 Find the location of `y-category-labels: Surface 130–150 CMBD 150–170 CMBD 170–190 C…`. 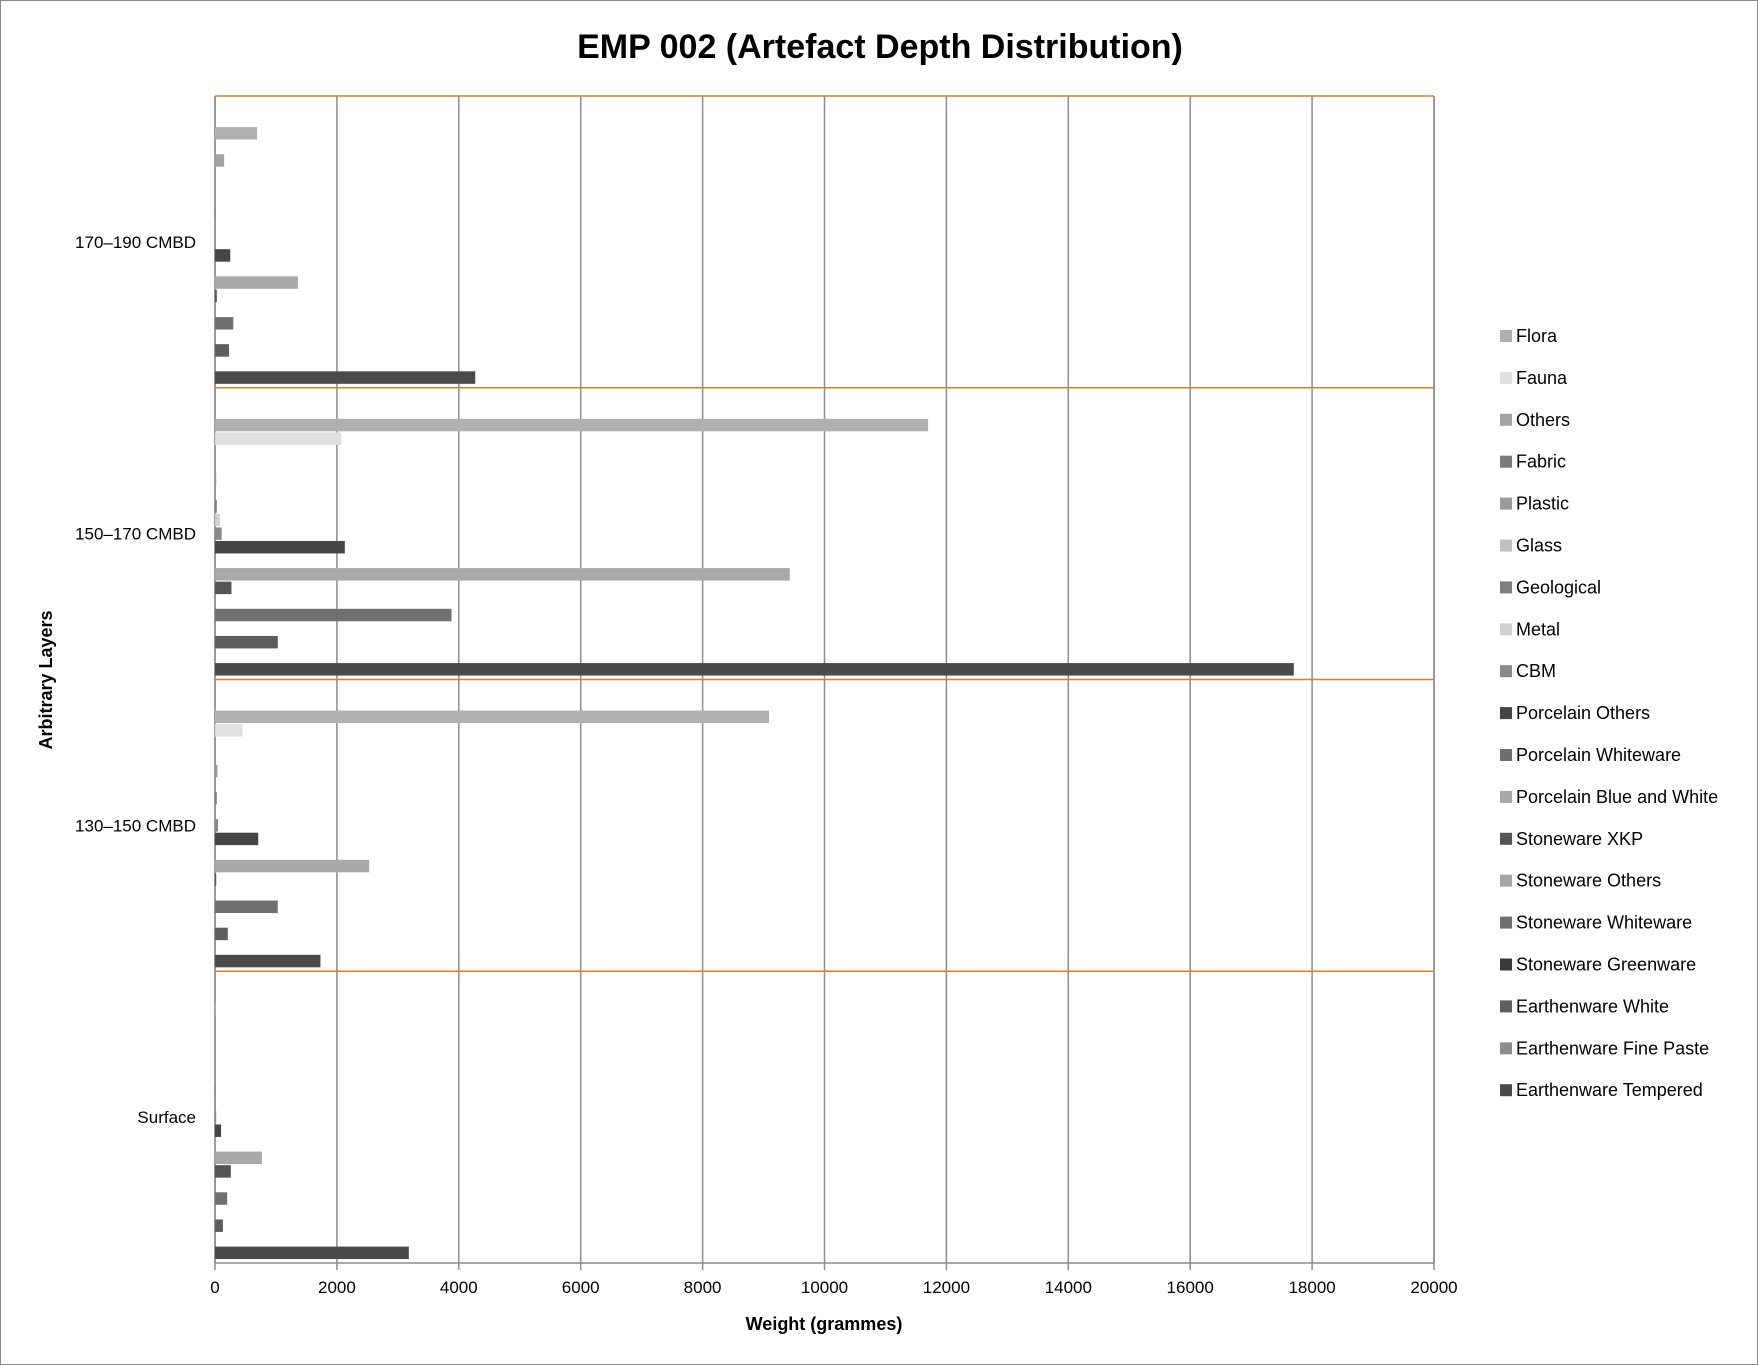

y-category-labels: Surface 130–150 CMBD 150–170 CMBD 170–190 C… is located at coordinates (135, 680).